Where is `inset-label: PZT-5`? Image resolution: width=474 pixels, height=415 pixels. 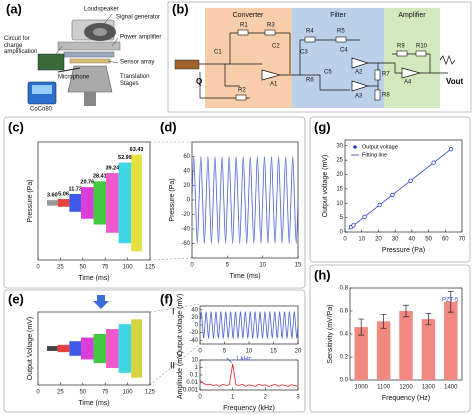 inset-label: PZT-5 is located at coordinates (450, 301).